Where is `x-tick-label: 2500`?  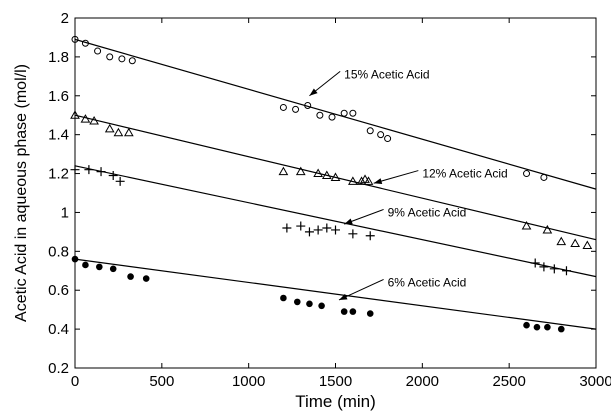 x-tick-label: 2500 is located at coordinates (508, 381).